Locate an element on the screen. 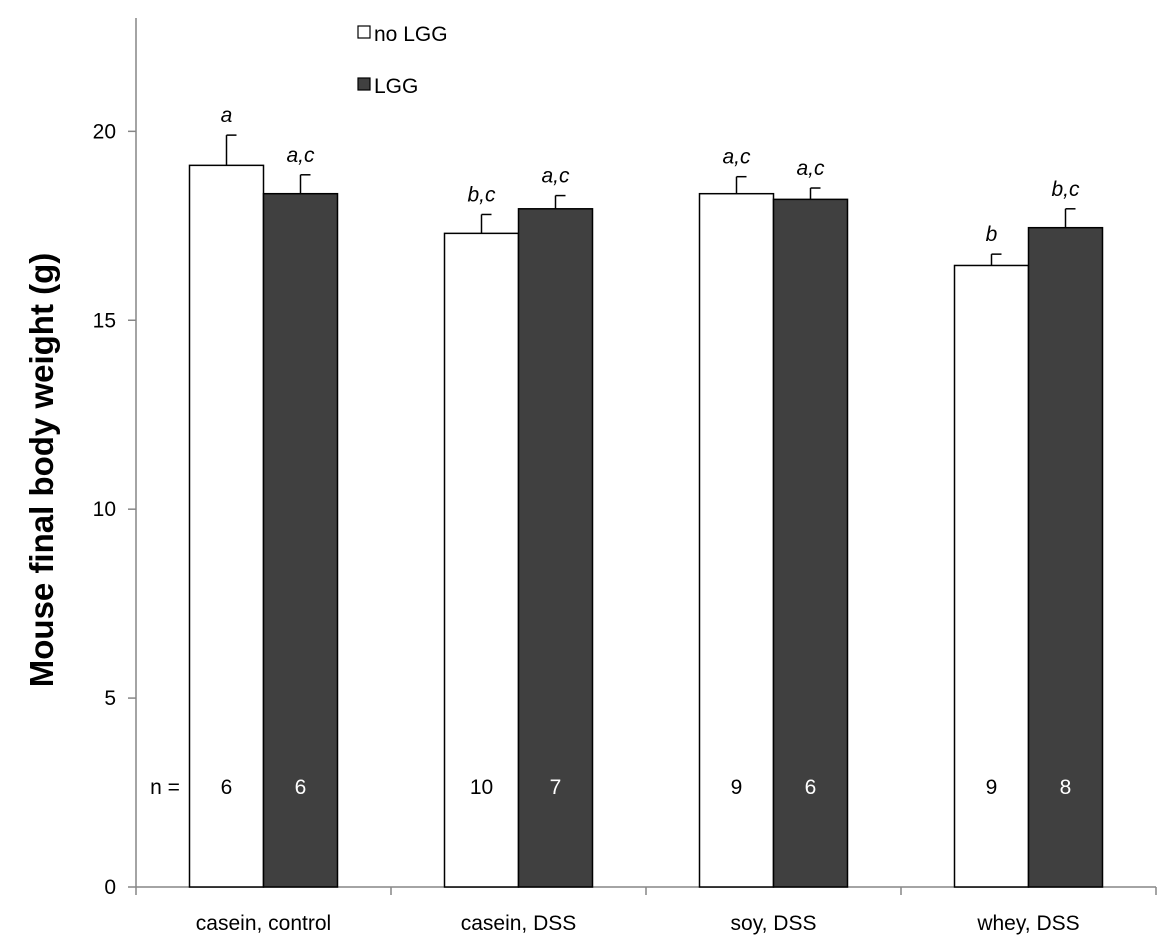 Image resolution: width=1162 pixels, height=943 pixels. y-tick-label: 15 is located at coordinates (104, 320).